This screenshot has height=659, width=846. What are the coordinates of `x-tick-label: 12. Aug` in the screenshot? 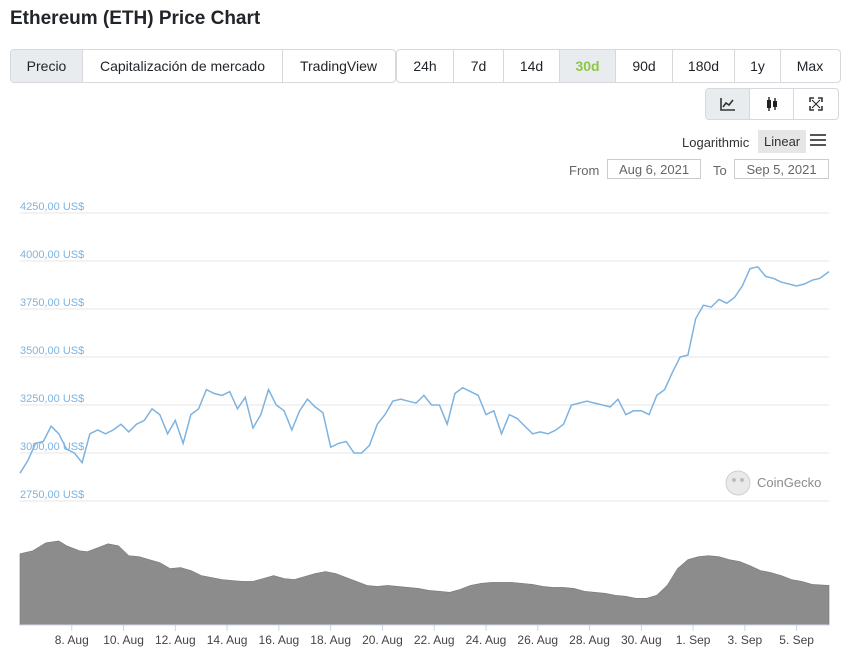 It's located at (175, 640).